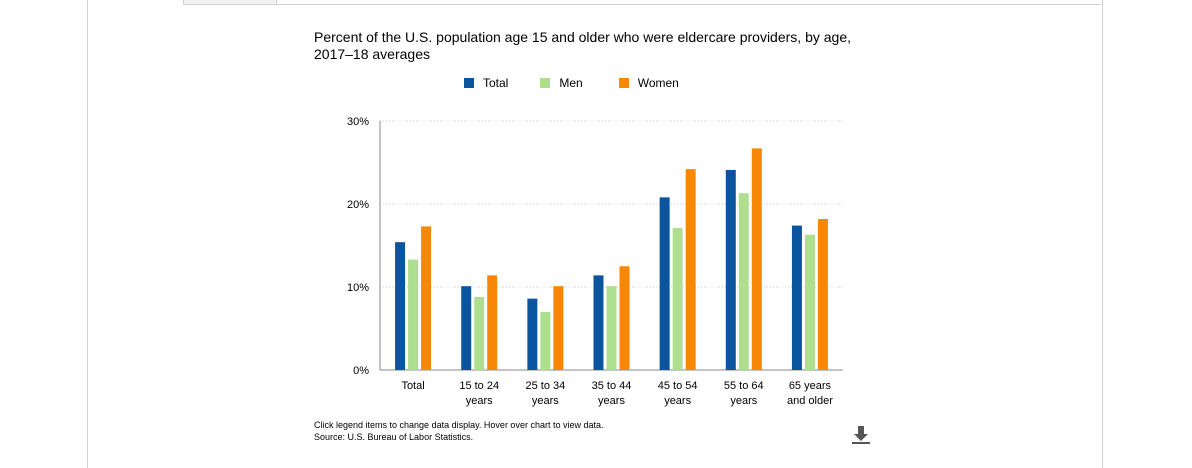 This screenshot has height=468, width=1192. Describe the element at coordinates (394, 437) in the screenshot. I see `chart-source: Source: U.S. Bureau of Labor Statistics.` at that location.